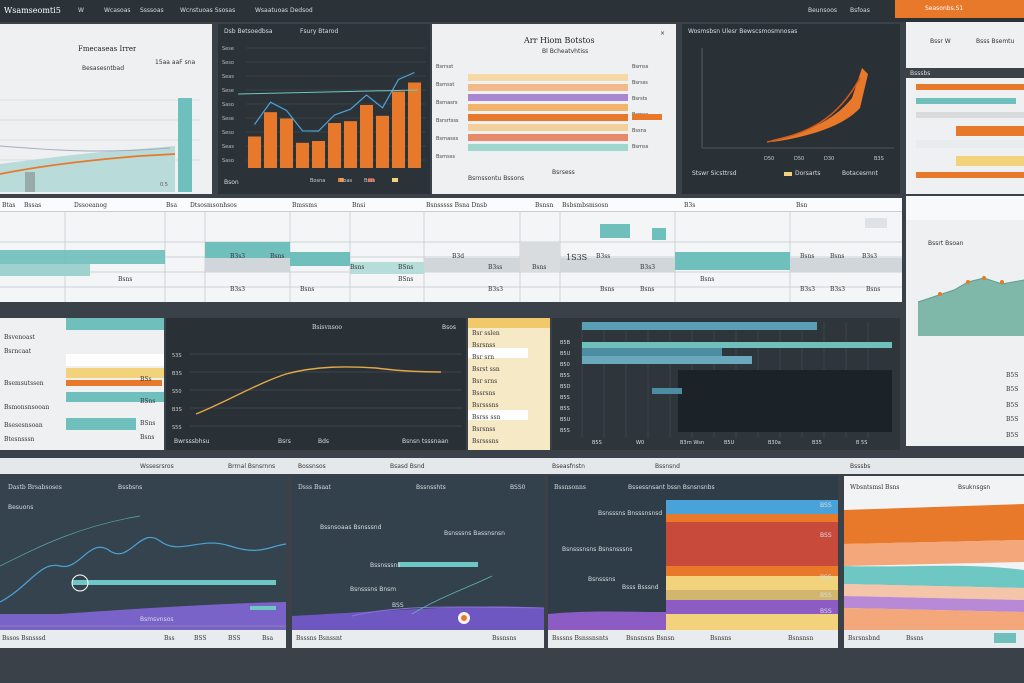  What do you see at coordinates (23, 425) in the screenshot?
I see `list-item: Bsesesnsoan` at bounding box center [23, 425].